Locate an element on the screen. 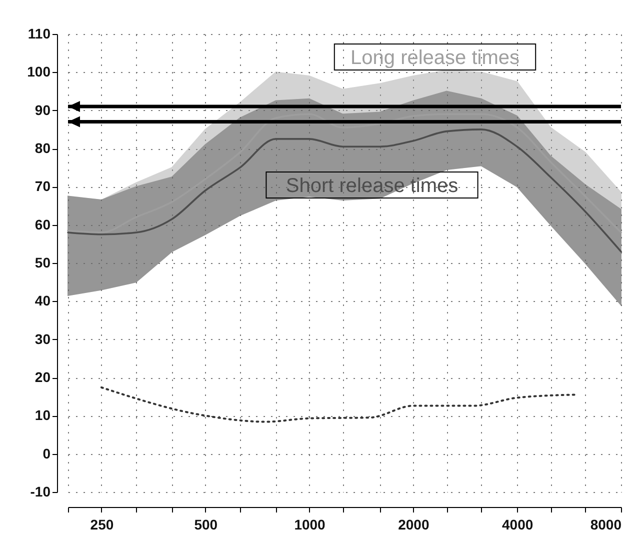 The height and width of the screenshot is (537, 633). series-label: Short release times is located at coordinates (372, 186).